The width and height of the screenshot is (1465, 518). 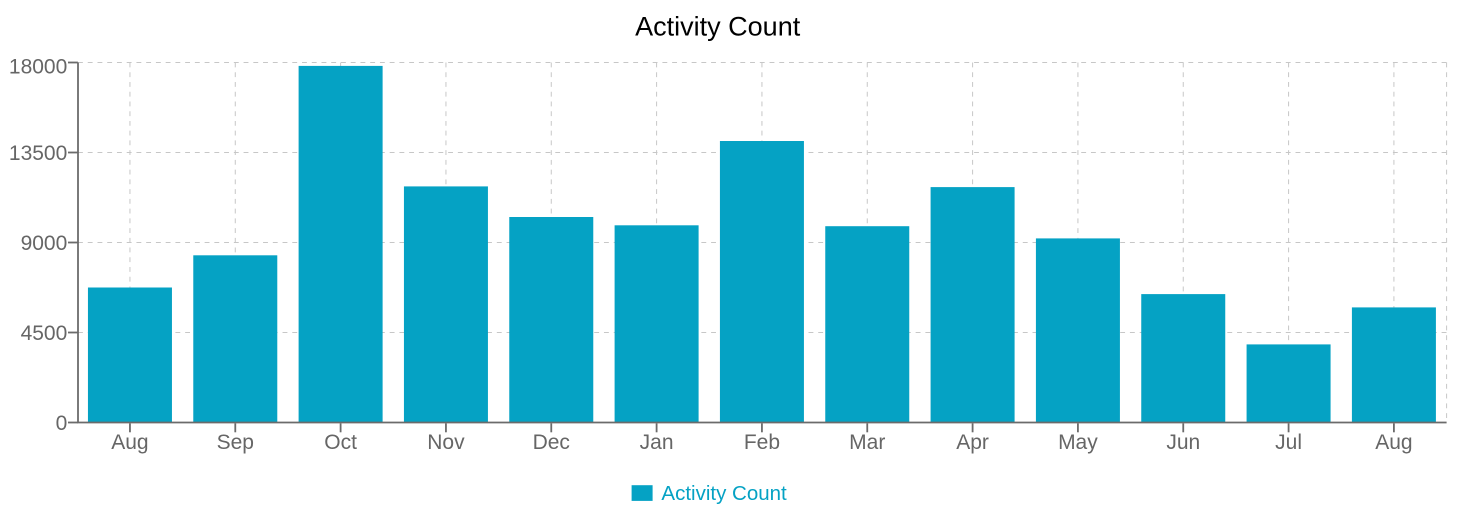 I want to click on svg-text: Apr, so click(x=972, y=442).